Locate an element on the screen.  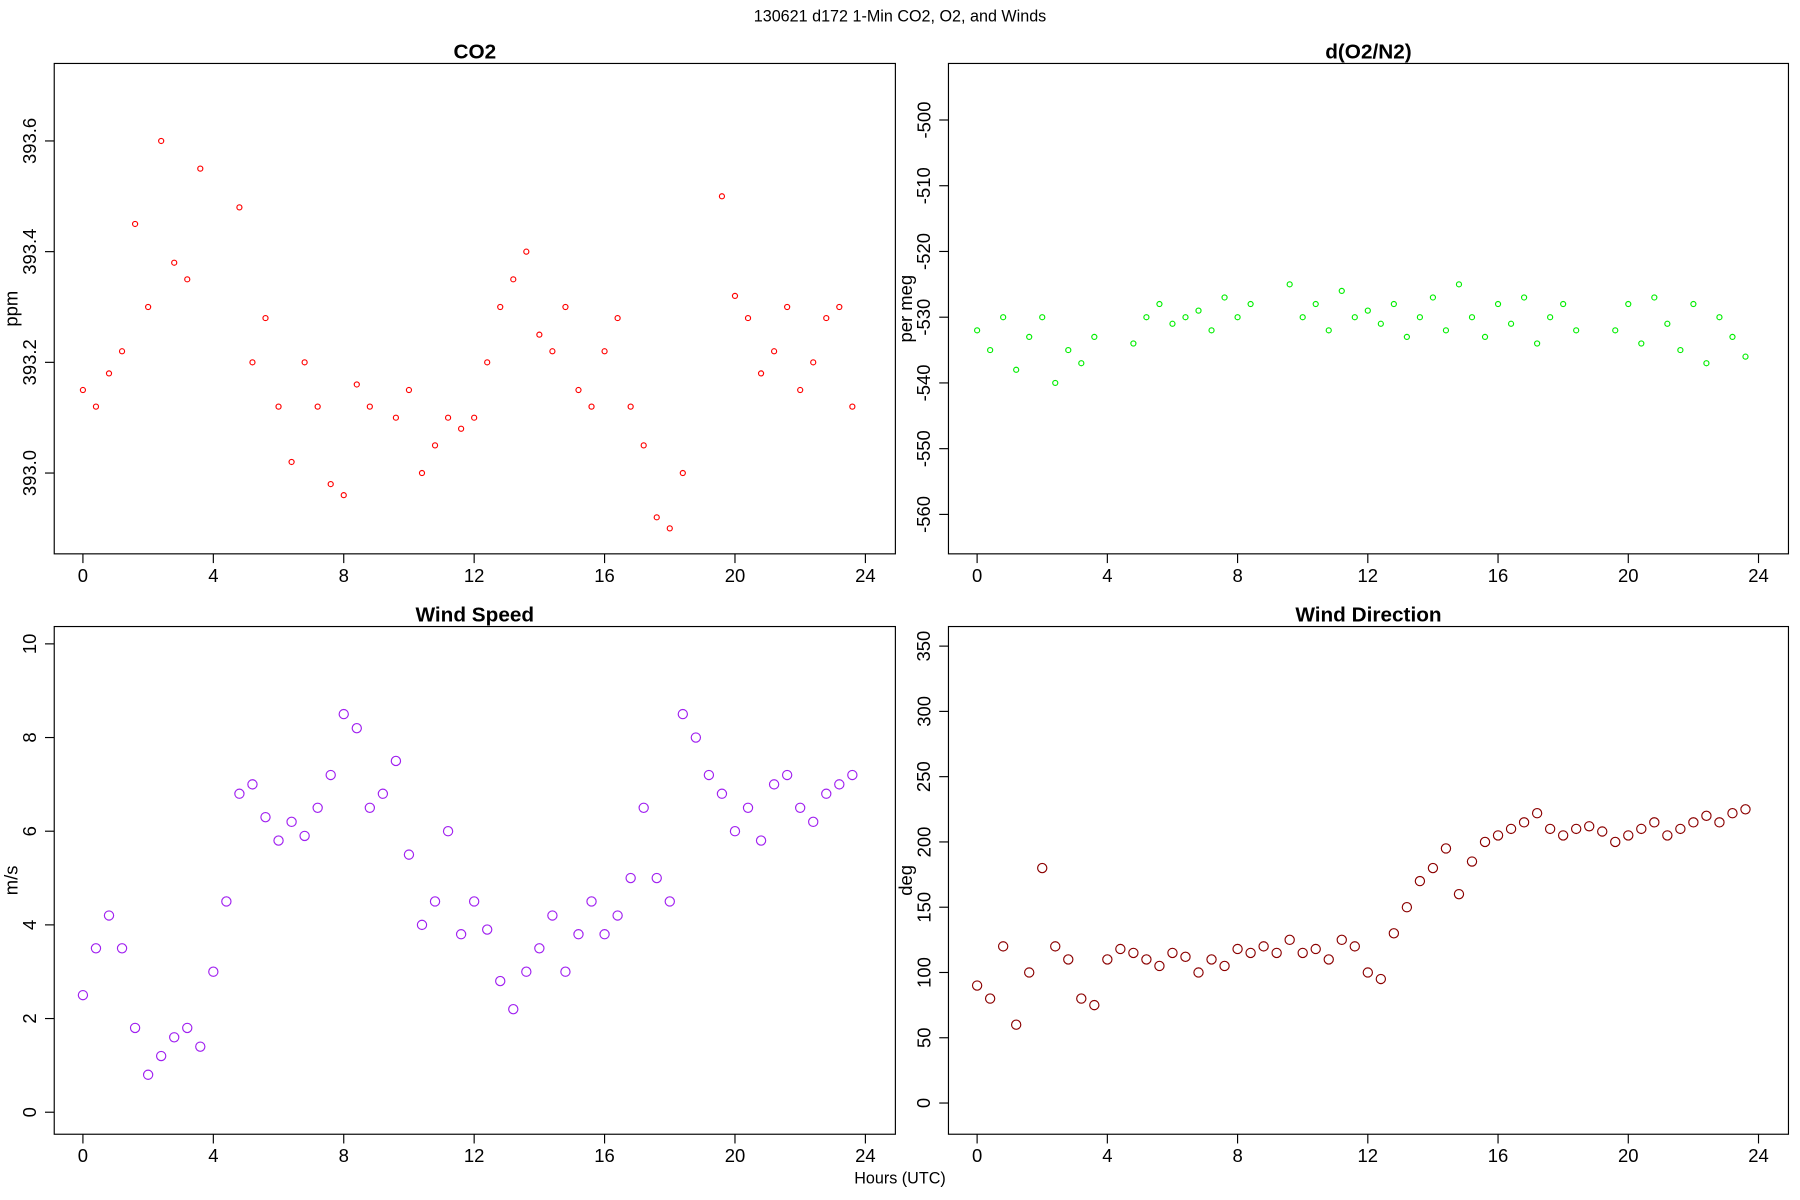
y-tick-label: 2 is located at coordinates (29, 1018).